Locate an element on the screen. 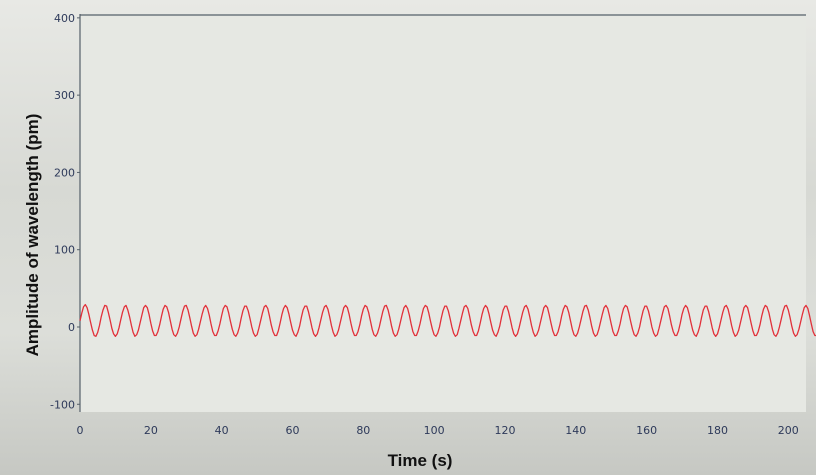 The width and height of the screenshot is (816, 475). x-axis-title: Time (s) is located at coordinates (420, 460).